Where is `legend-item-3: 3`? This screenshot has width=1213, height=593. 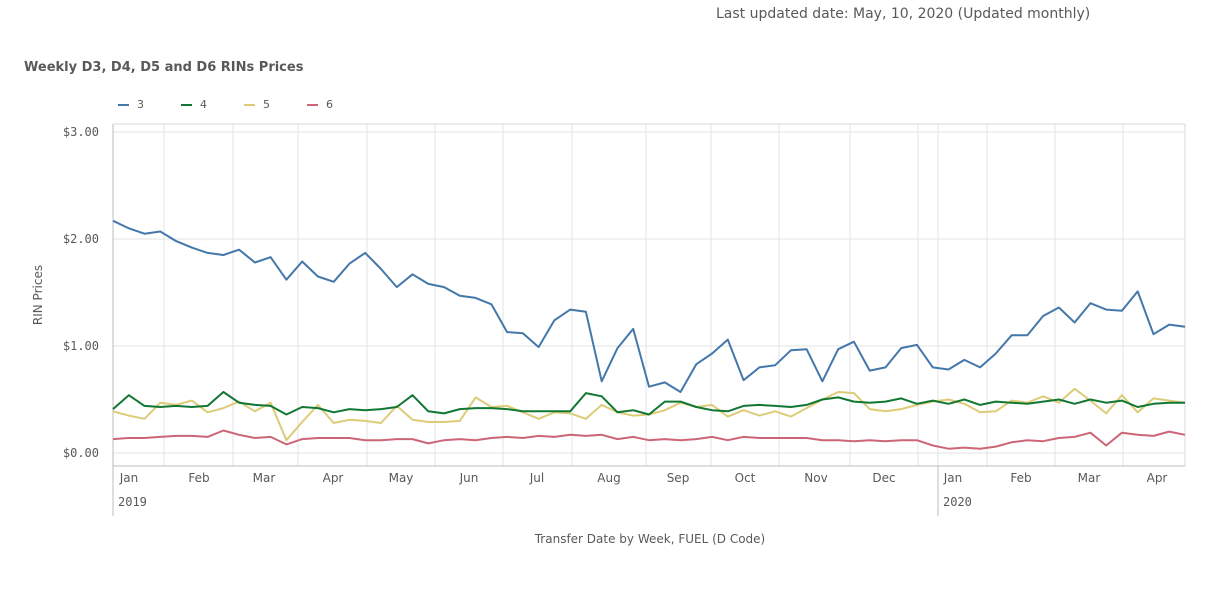
legend-item-3: 3 is located at coordinates (149, 104).